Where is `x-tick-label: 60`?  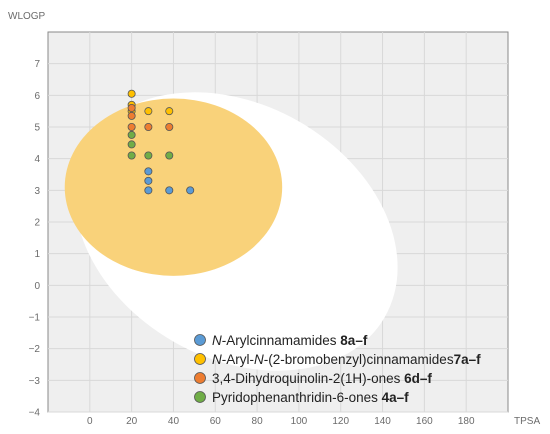
x-tick-label: 60 is located at coordinates (216, 421).